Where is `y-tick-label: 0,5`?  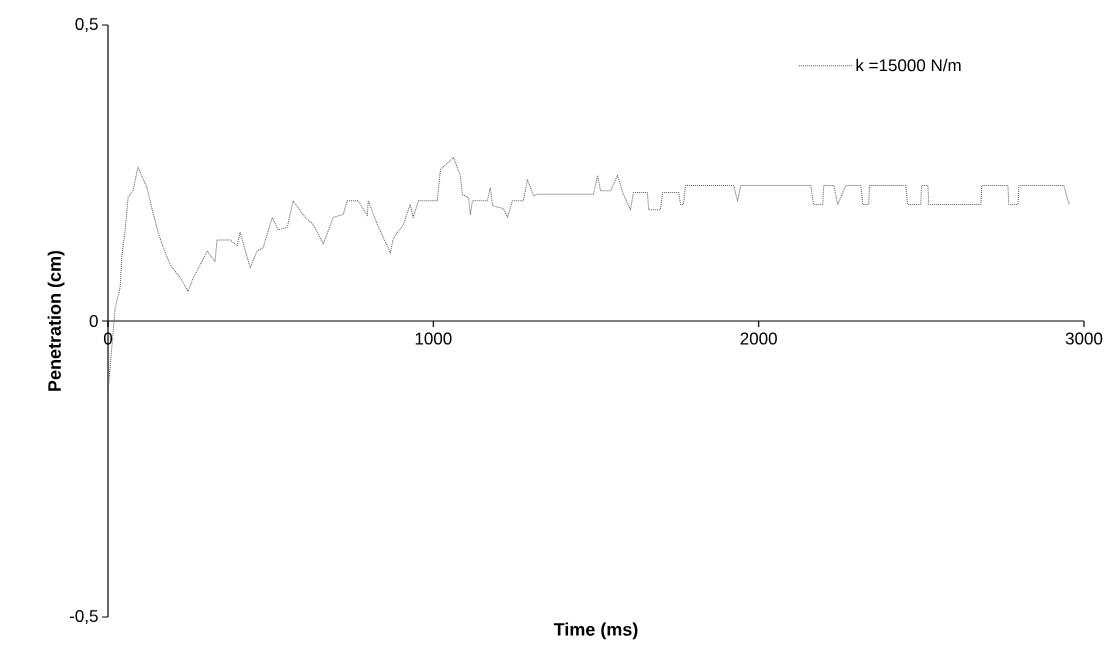
y-tick-label: 0,5 is located at coordinates (86, 25).